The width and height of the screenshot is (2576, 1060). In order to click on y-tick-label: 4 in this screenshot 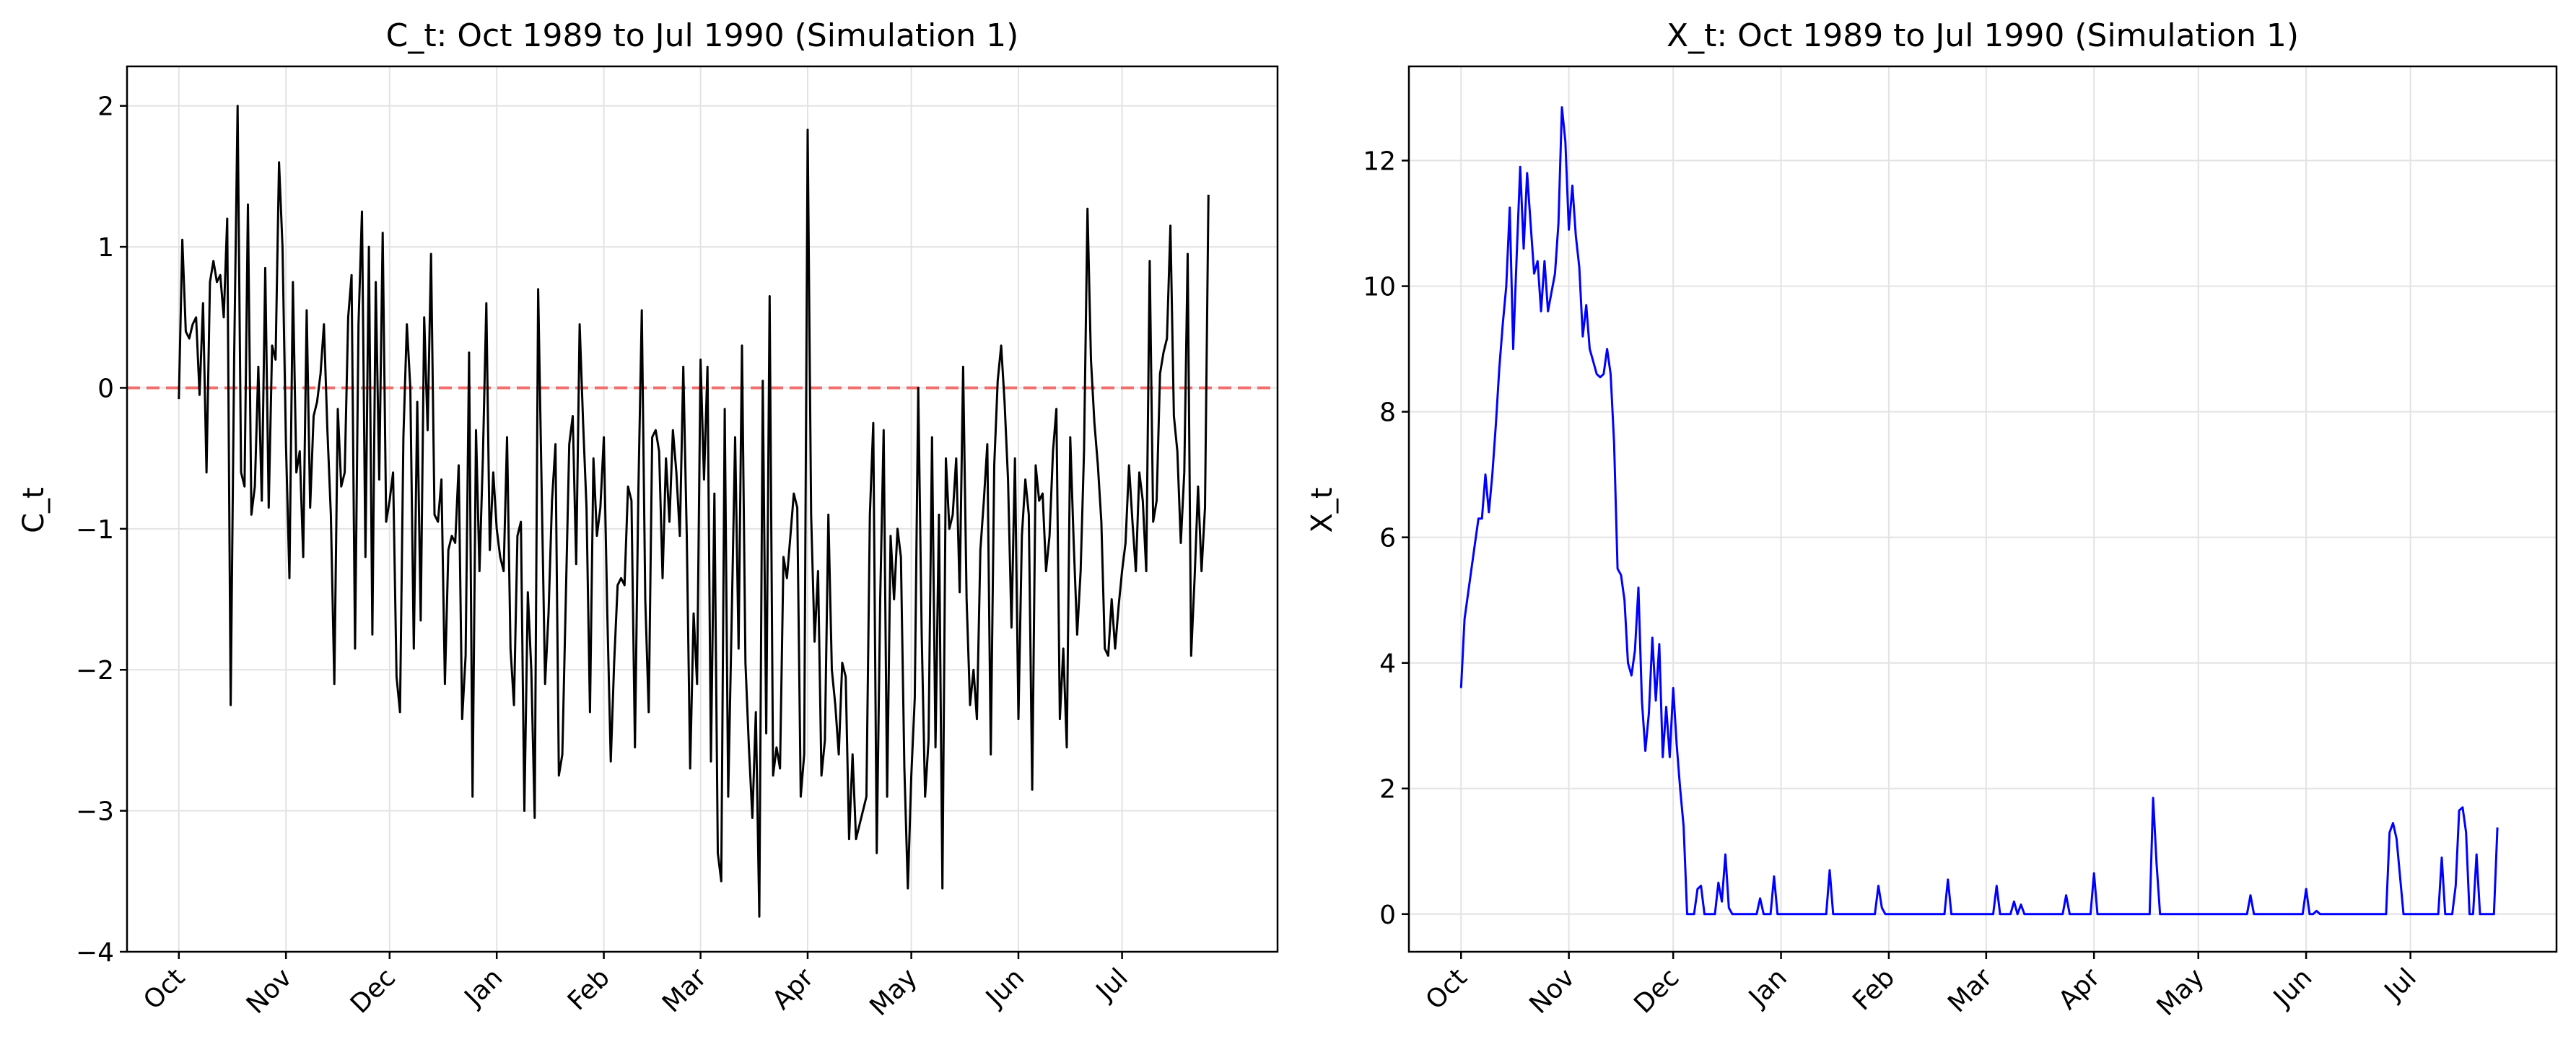, I will do `click(1387, 664)`.